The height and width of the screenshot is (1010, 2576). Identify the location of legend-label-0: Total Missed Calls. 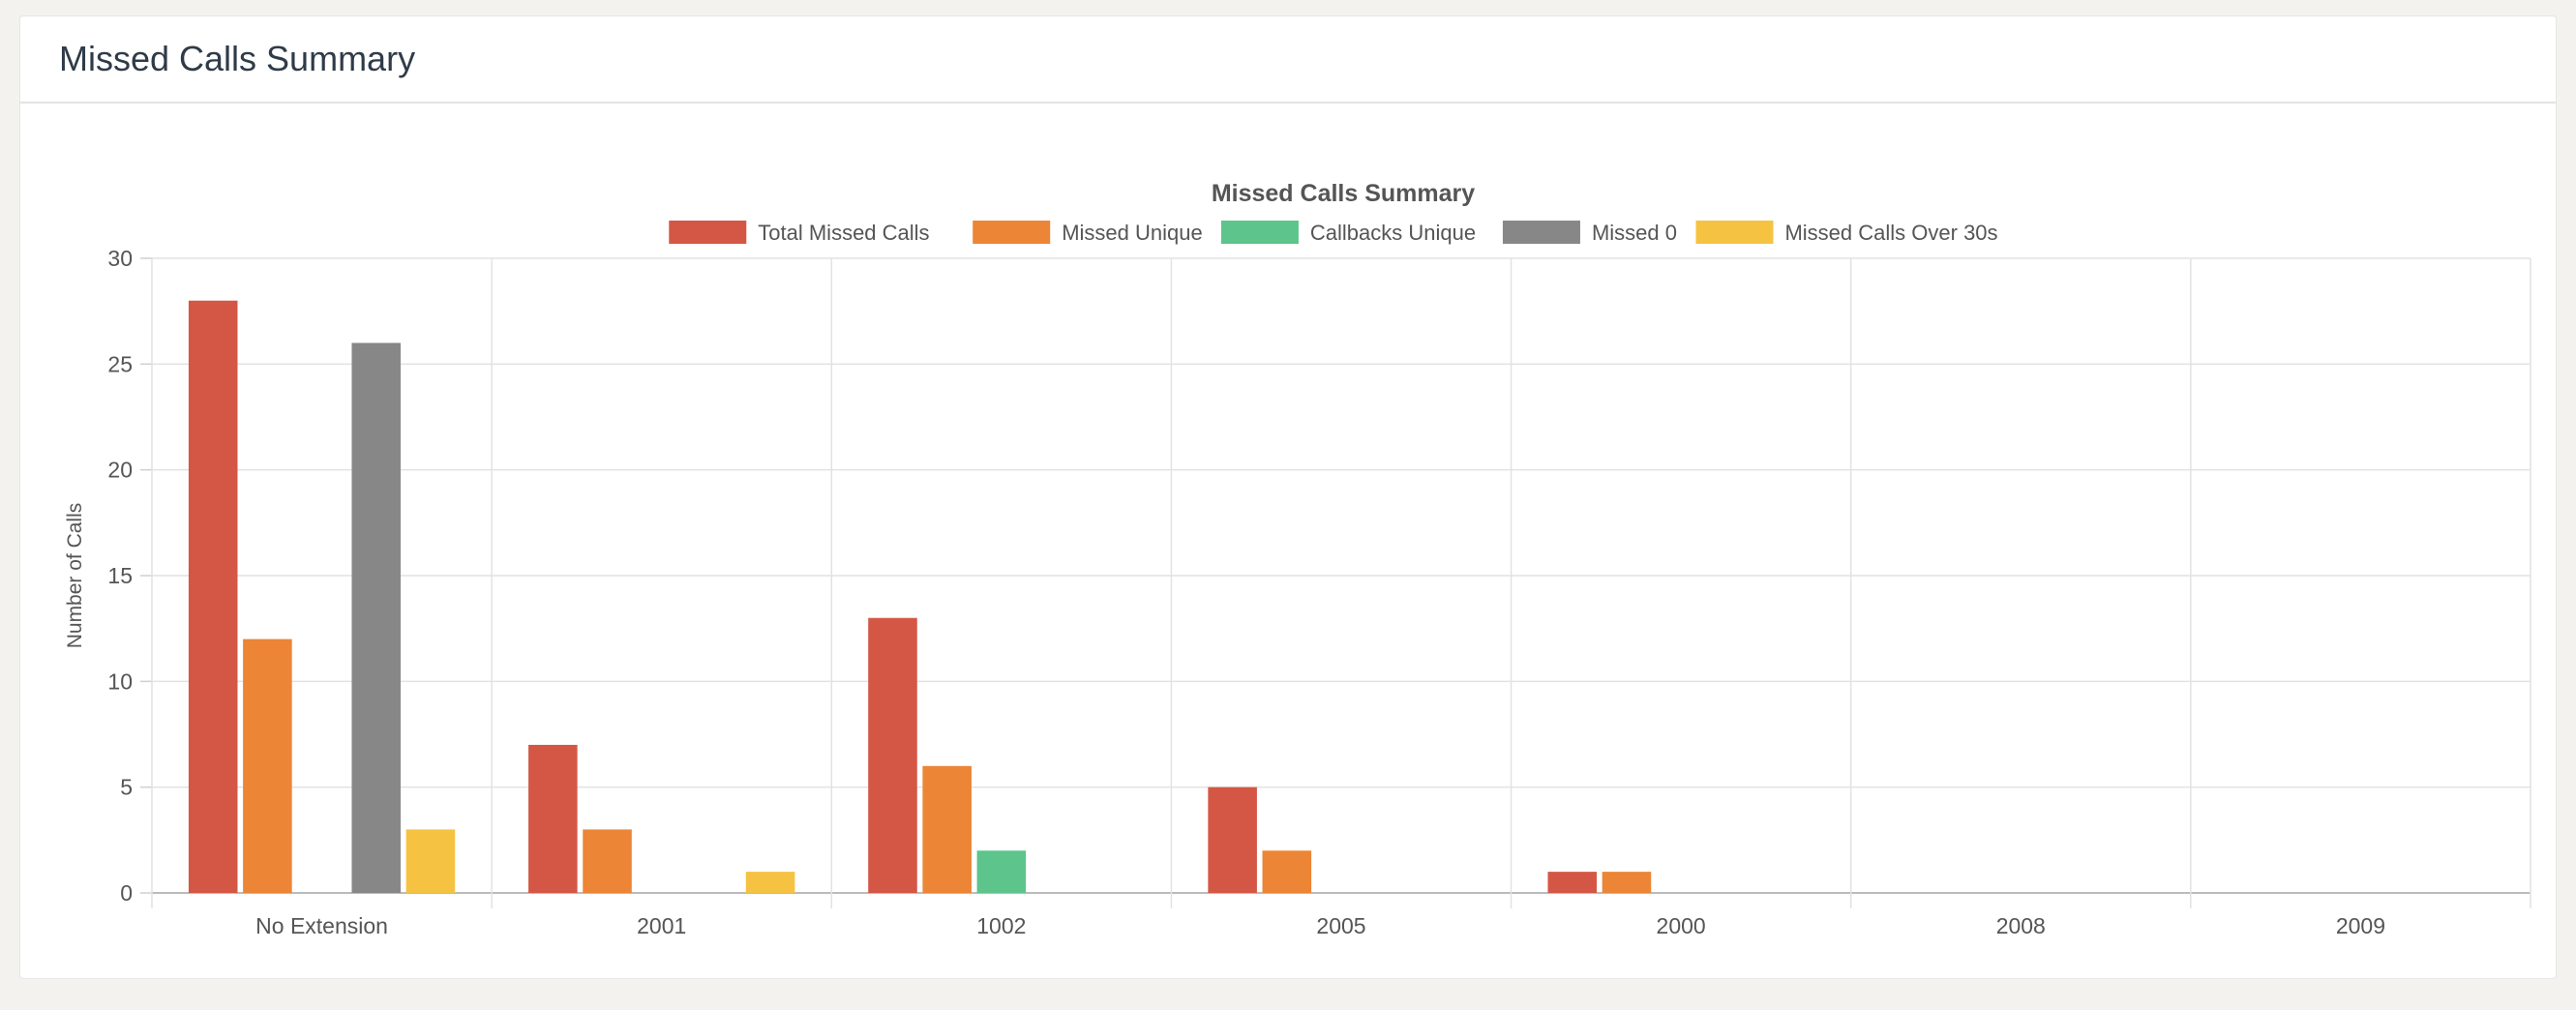
(843, 233).